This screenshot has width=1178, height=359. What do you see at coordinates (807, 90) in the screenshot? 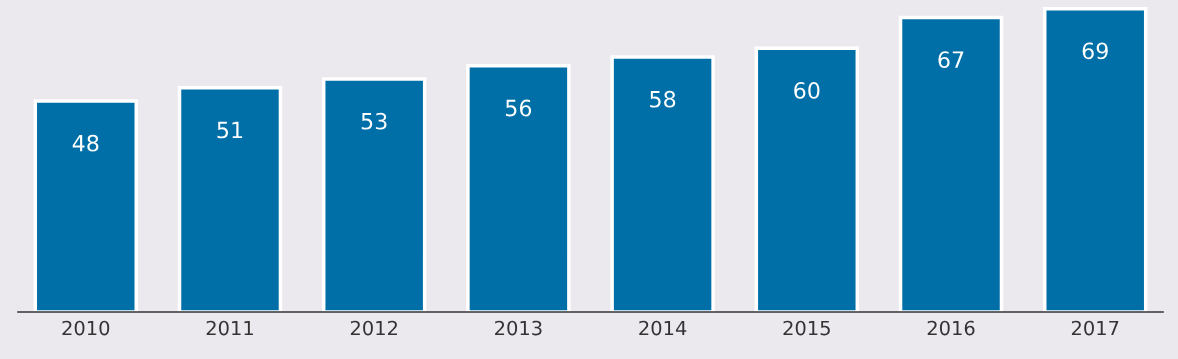
I see `data-label: 60` at bounding box center [807, 90].